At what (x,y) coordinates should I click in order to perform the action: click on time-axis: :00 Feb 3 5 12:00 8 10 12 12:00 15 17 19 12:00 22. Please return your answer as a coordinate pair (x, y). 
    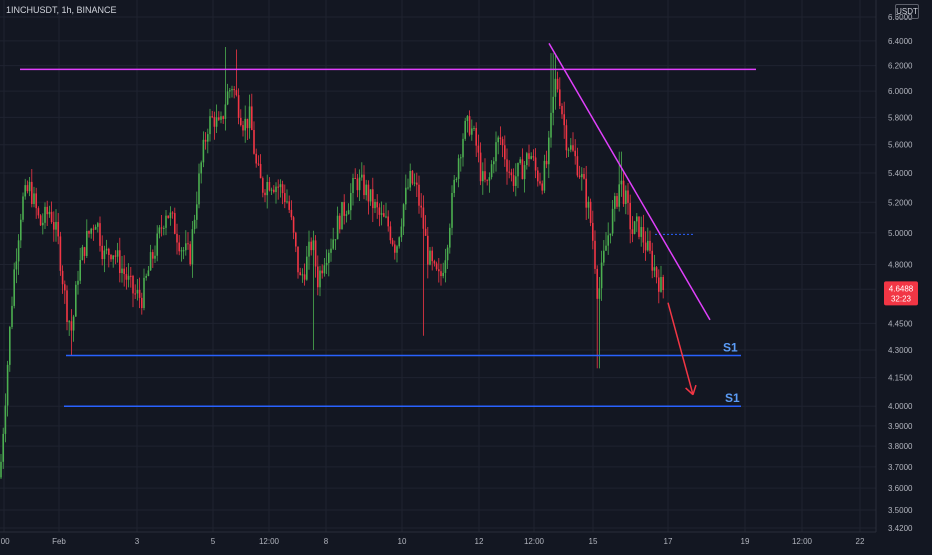
    Looking at the image, I should click on (432, 541).